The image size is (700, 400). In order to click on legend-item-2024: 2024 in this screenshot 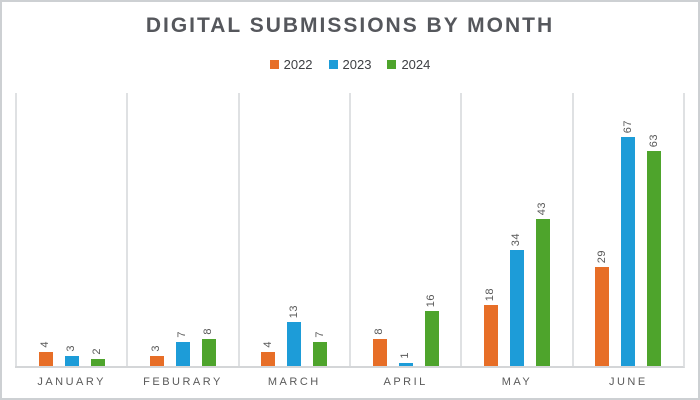, I will do `click(408, 64)`.